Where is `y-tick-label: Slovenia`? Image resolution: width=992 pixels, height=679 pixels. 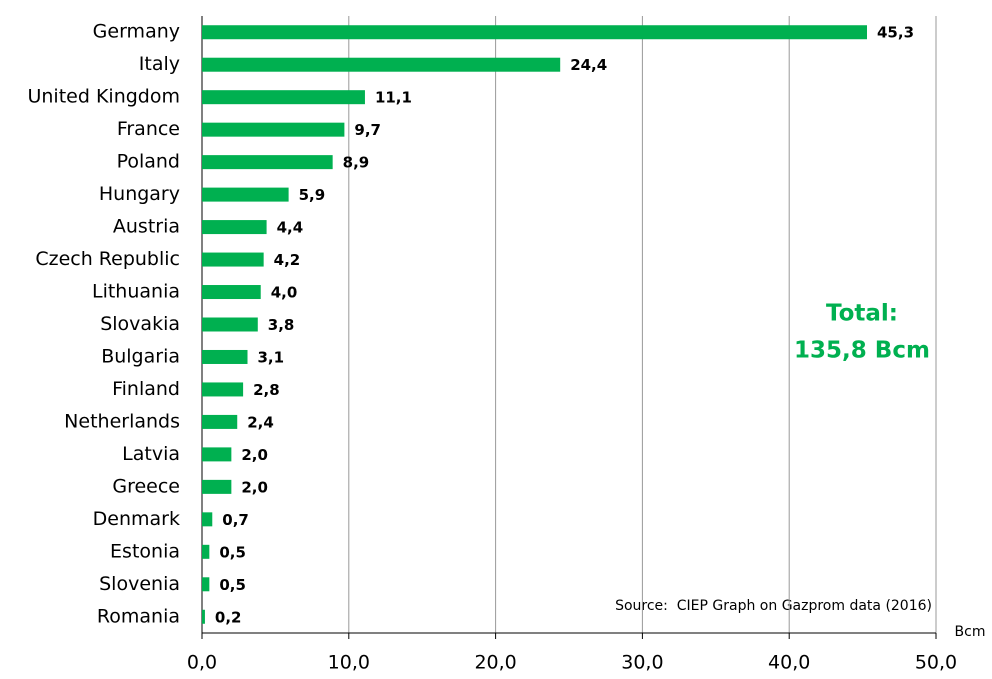
y-tick-label: Slovenia is located at coordinates (139, 584).